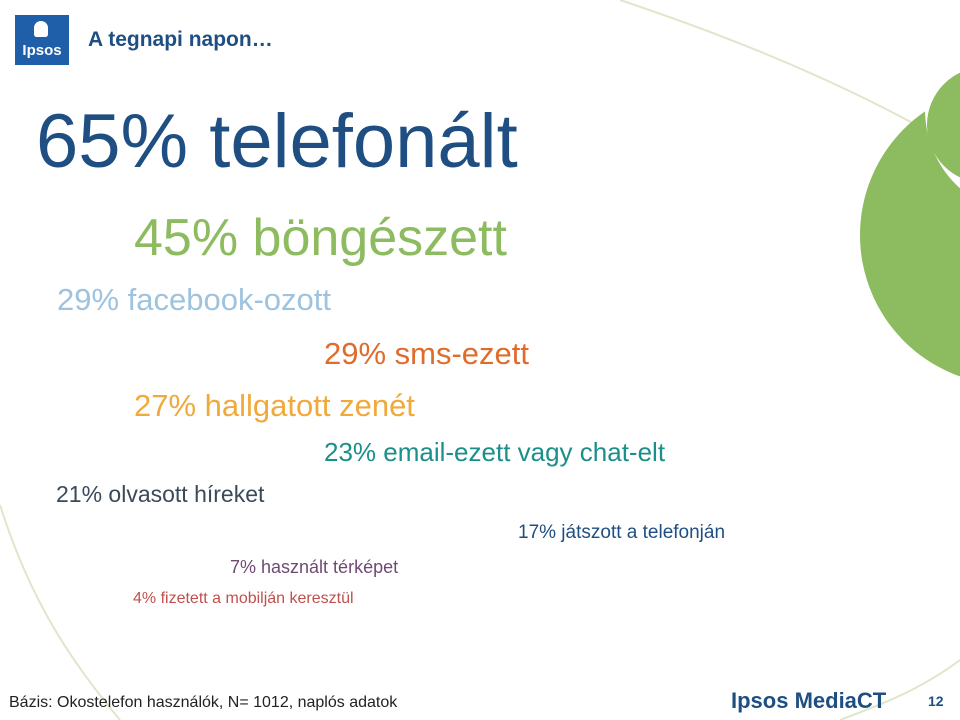  What do you see at coordinates (936, 701) in the screenshot?
I see `page-number: 12` at bounding box center [936, 701].